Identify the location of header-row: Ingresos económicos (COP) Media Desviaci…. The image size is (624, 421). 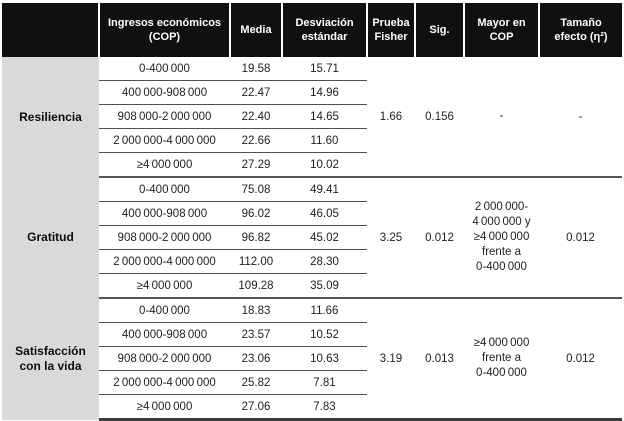
(312, 30).